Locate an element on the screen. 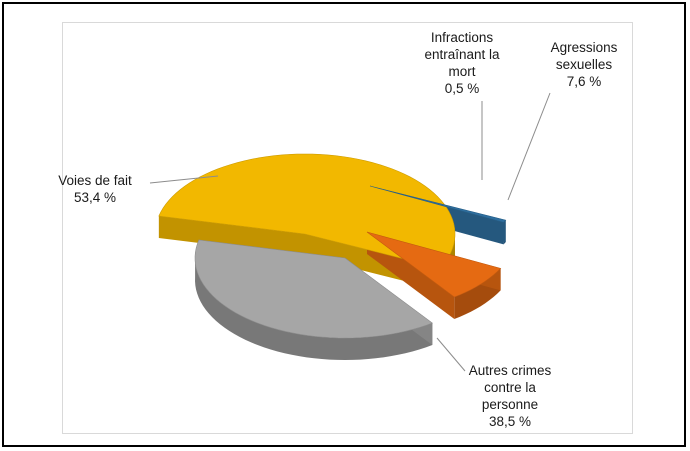 The width and height of the screenshot is (690, 451). data-label-text-4: personne is located at coordinates (510, 404).